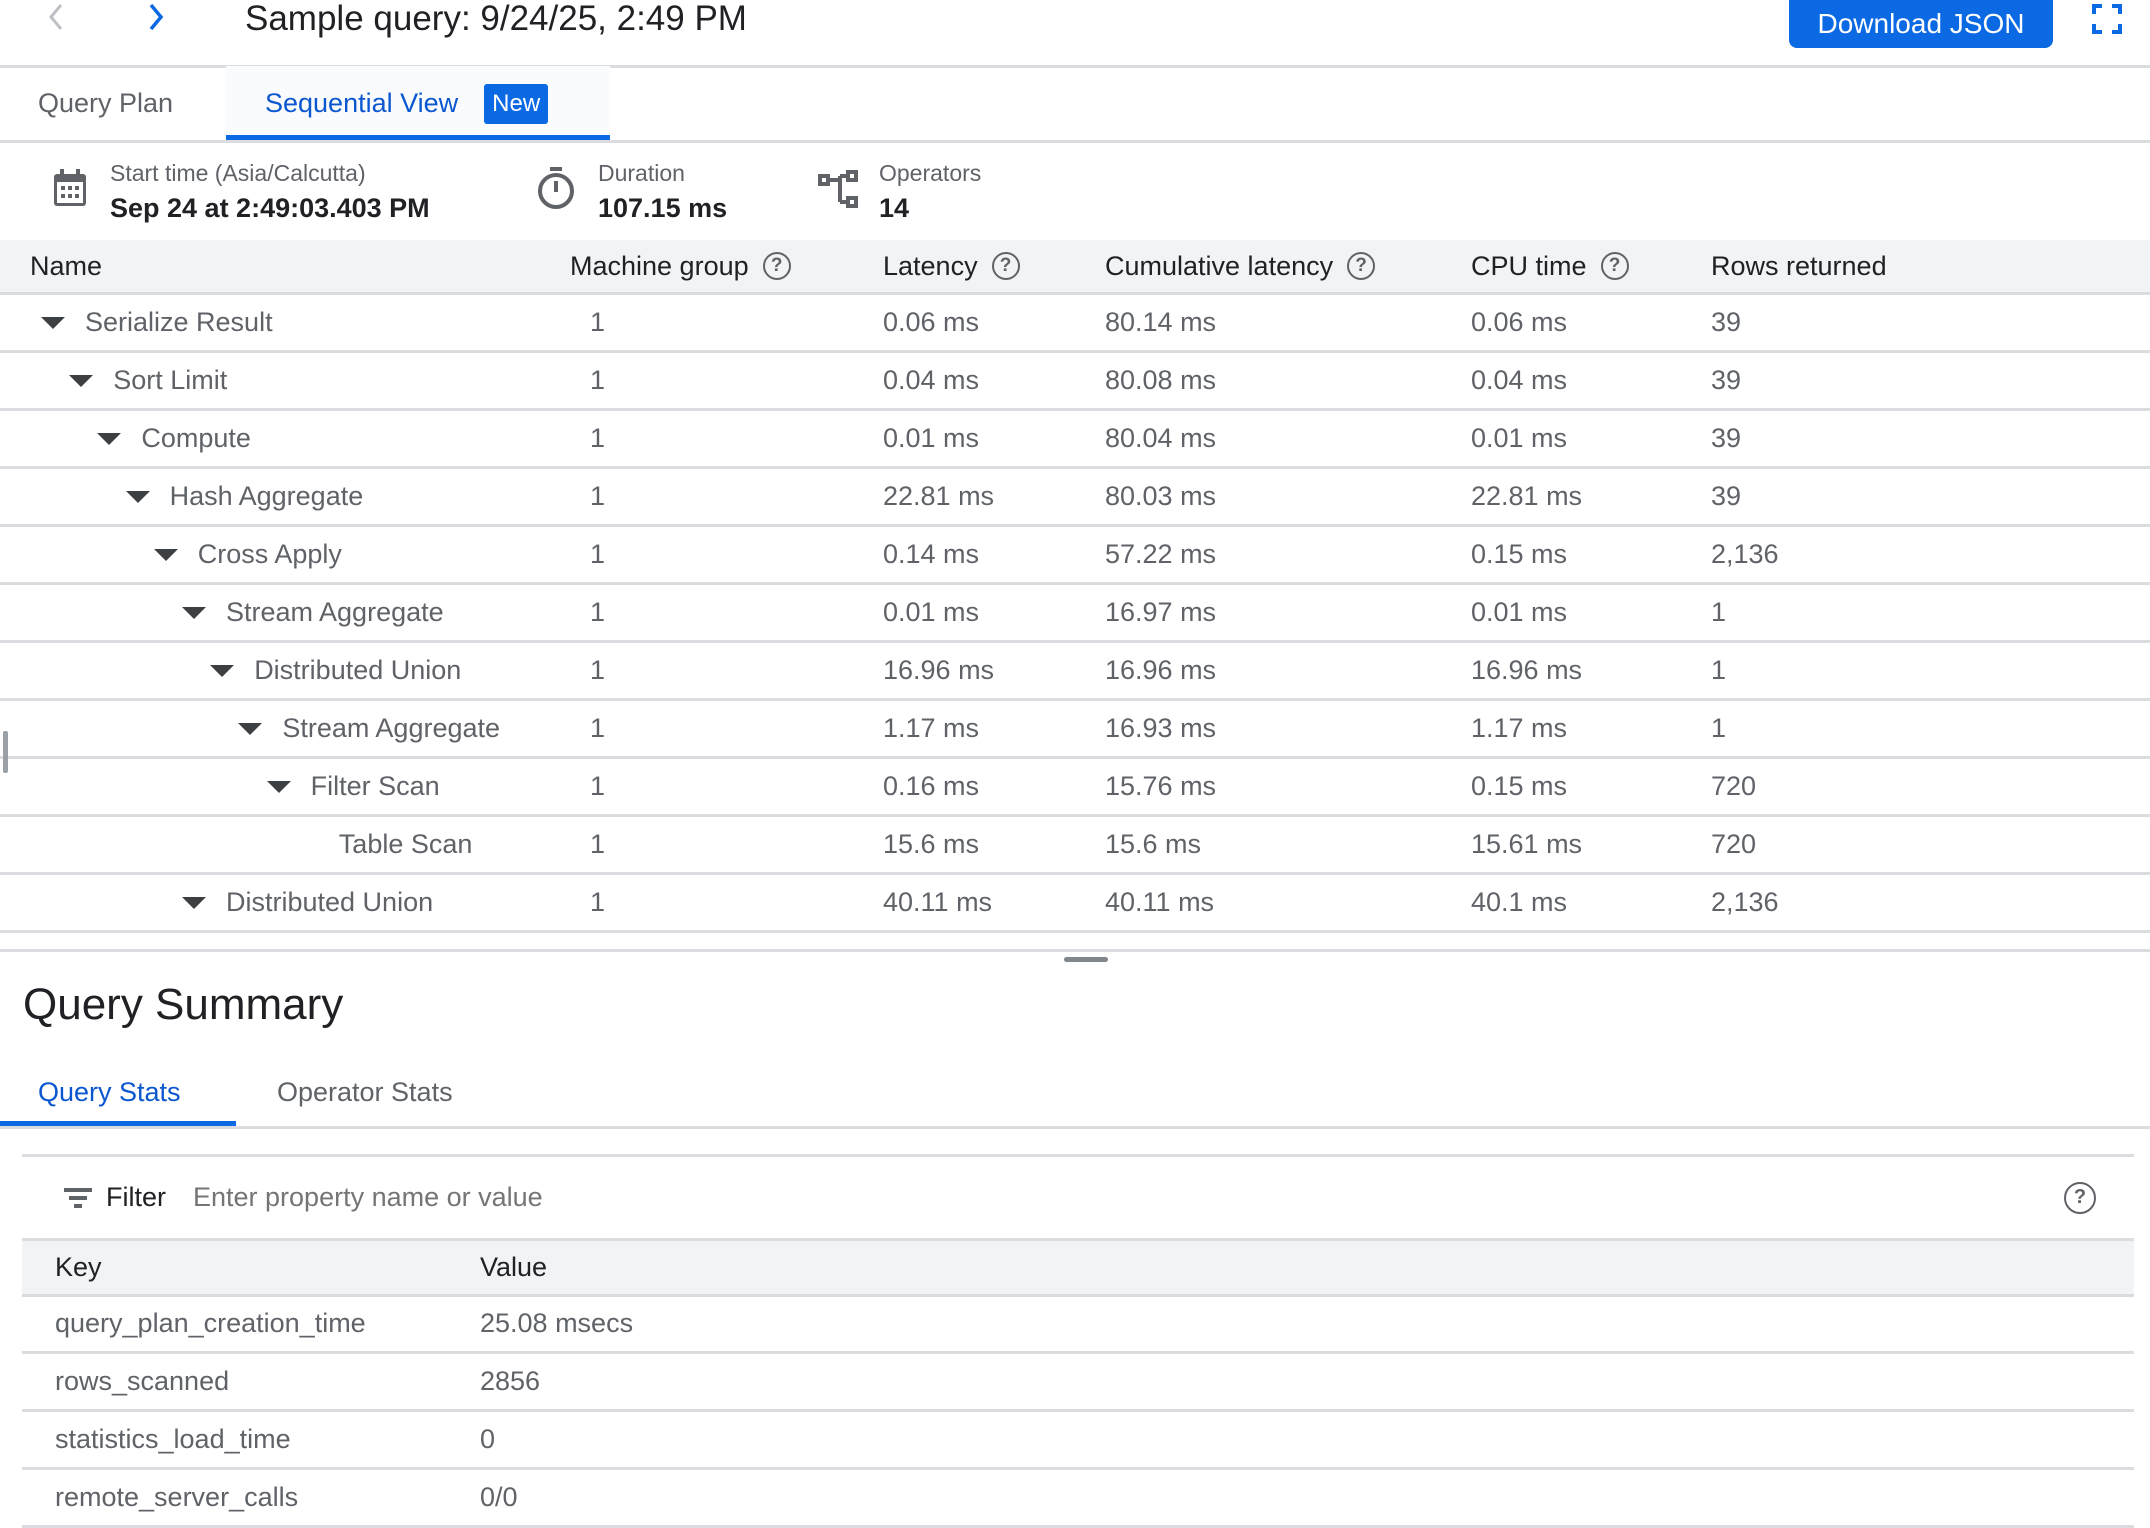 The width and height of the screenshot is (2150, 1528). Describe the element at coordinates (938, 902) in the screenshot. I see `cell-latency: 40.11 ms` at that location.